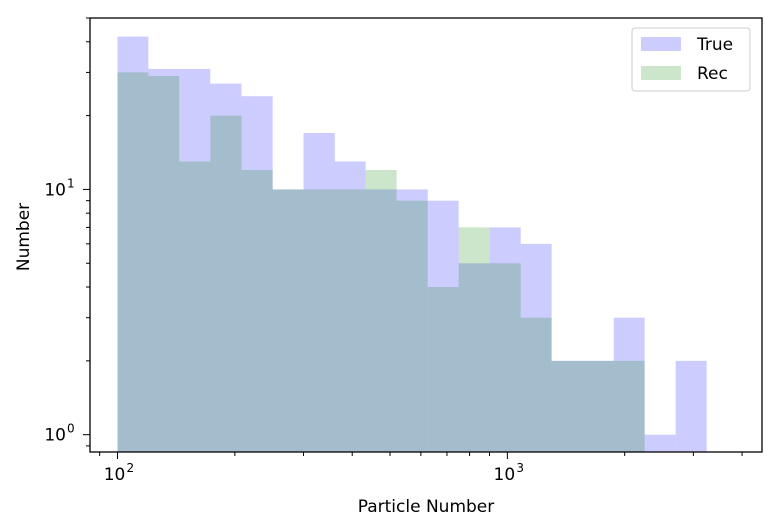 The width and height of the screenshot is (778, 530). What do you see at coordinates (661, 44) in the screenshot?
I see `legend-swatch-true` at bounding box center [661, 44].